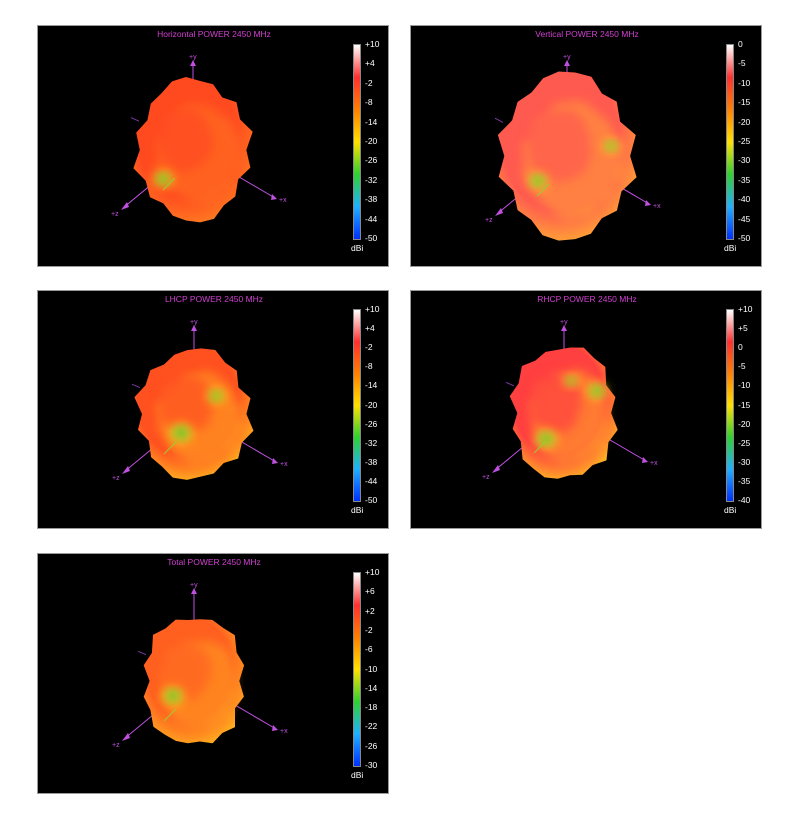 Image resolution: width=800 pixels, height=816 pixels. Describe the element at coordinates (214, 299) in the screenshot. I see `chart-title: LHCP POWER 2450 MHz` at that location.